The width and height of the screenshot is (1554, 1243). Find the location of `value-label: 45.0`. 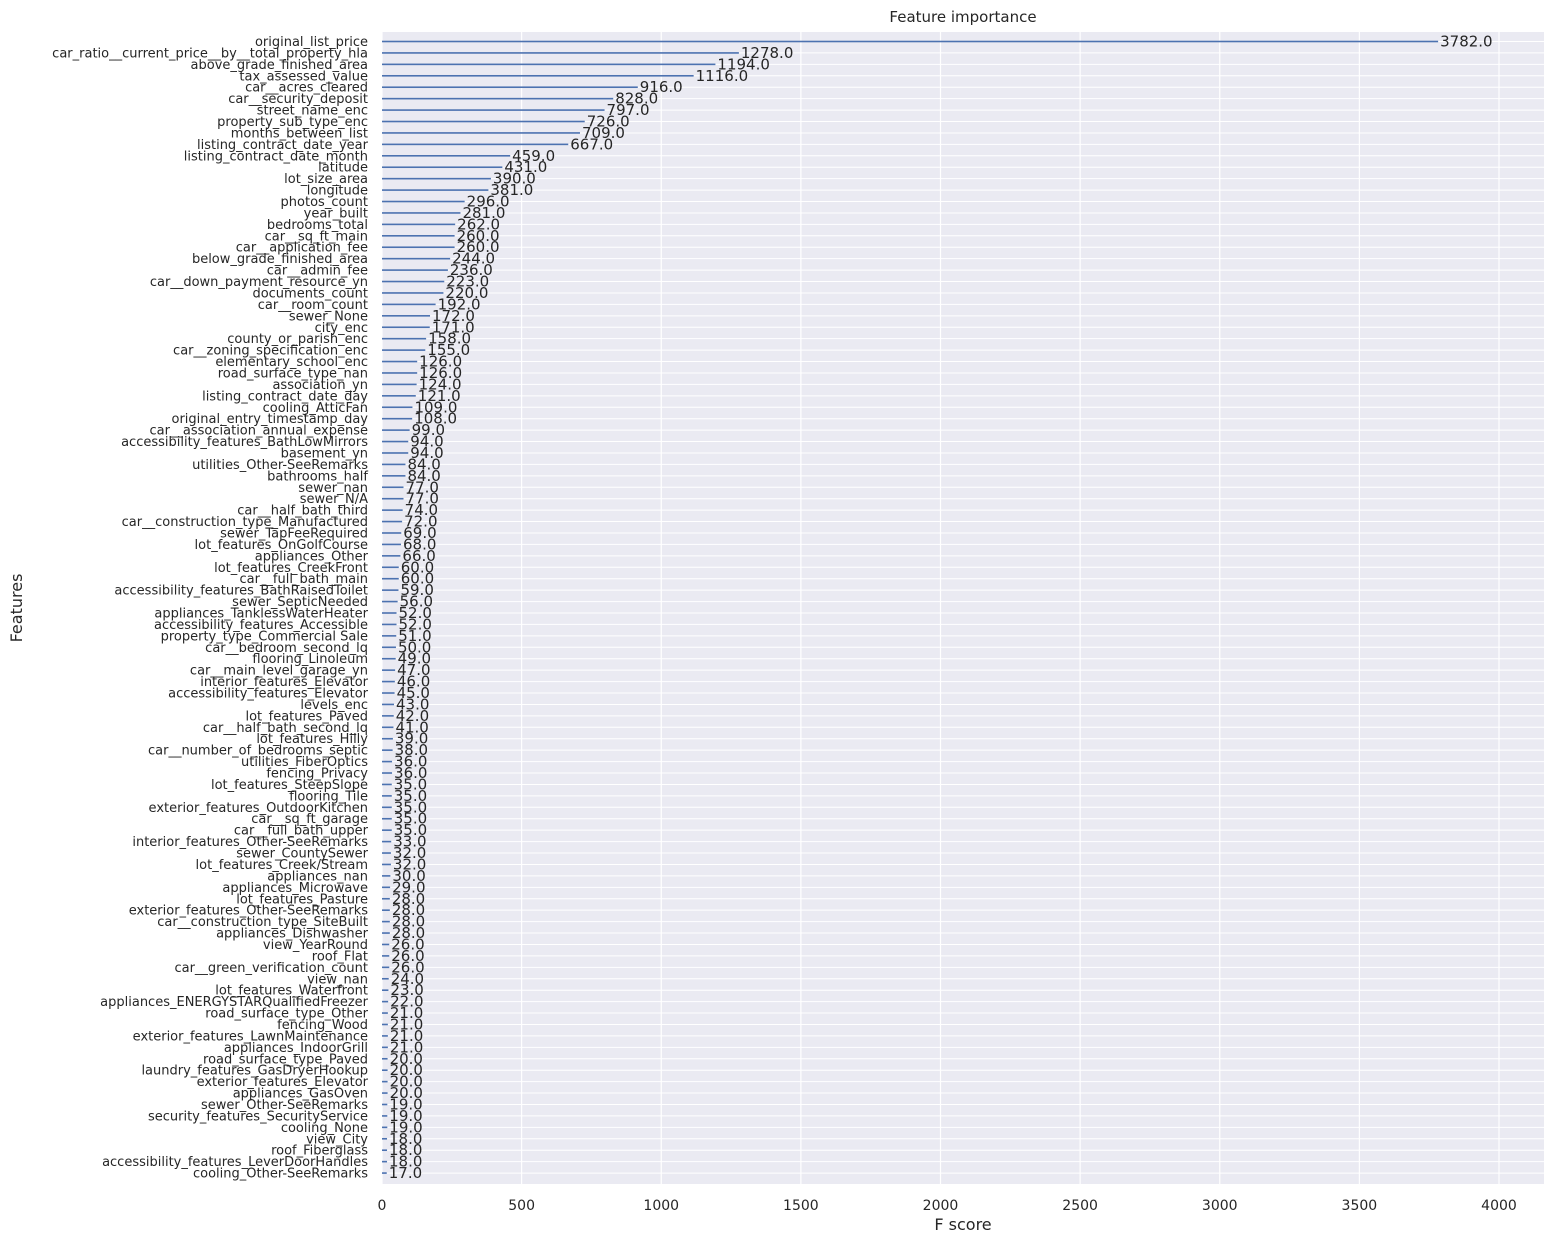

value-label: 45.0 is located at coordinates (413, 693).